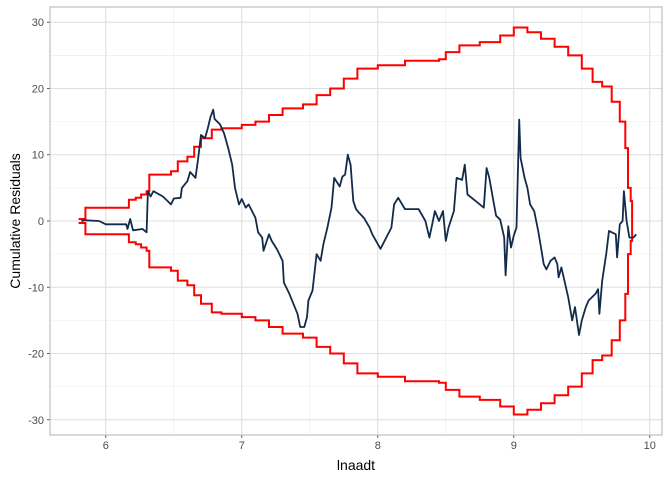  I want to click on x-tick-label: 6, so click(106, 446).